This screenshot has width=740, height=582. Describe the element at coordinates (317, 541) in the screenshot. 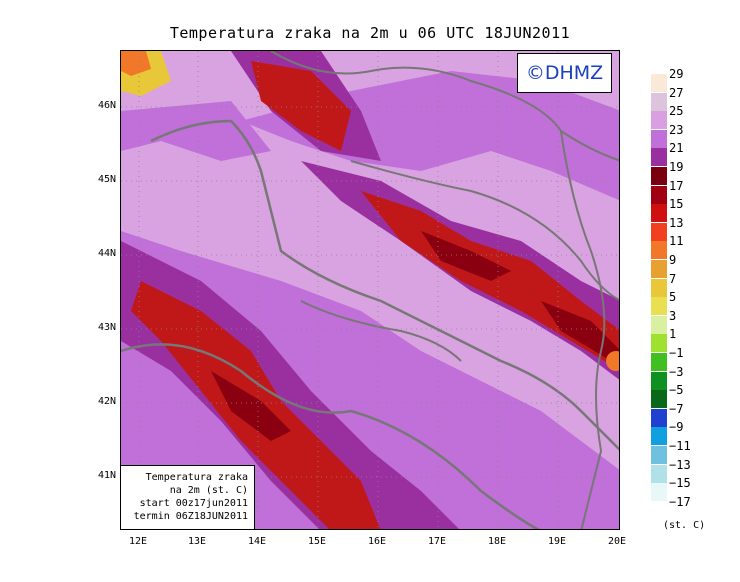

I see `lon-label-15e: 15E` at that location.